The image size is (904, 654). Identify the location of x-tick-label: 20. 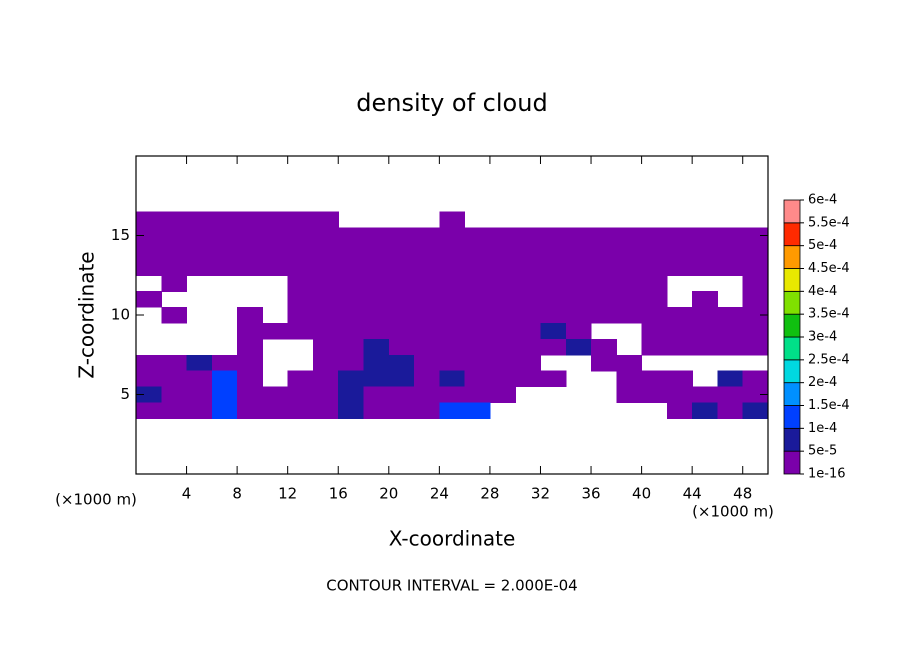
(388, 494).